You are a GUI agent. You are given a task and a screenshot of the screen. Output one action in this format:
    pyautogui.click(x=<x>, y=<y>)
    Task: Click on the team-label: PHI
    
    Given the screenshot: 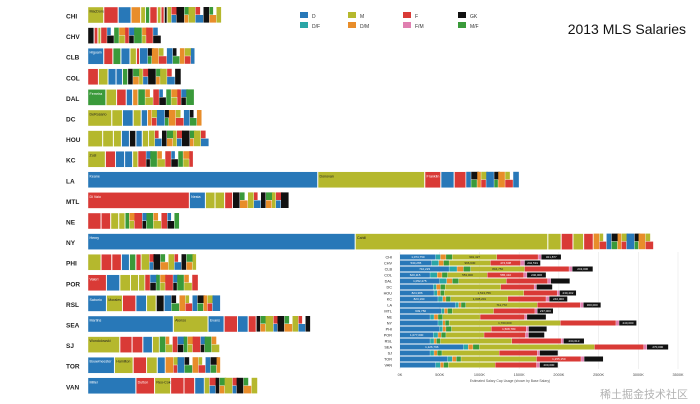 What is the action you would take?
    pyautogui.click(x=71, y=264)
    